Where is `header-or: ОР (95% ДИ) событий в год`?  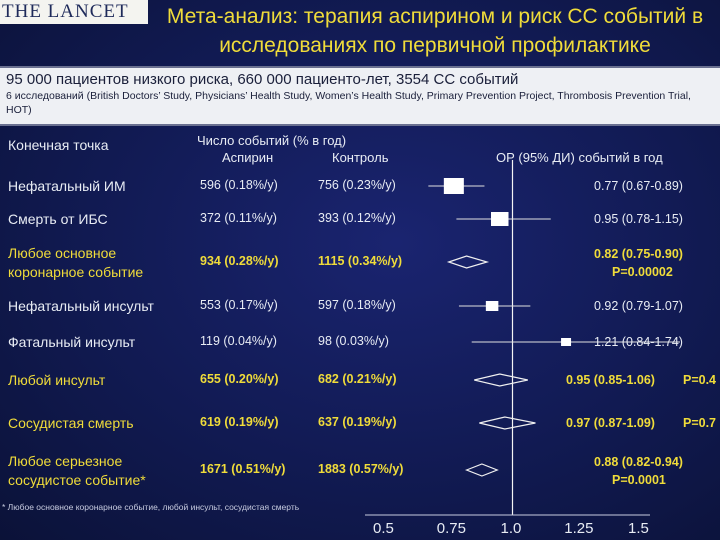 header-or: ОР (95% ДИ) событий в год is located at coordinates (579, 157).